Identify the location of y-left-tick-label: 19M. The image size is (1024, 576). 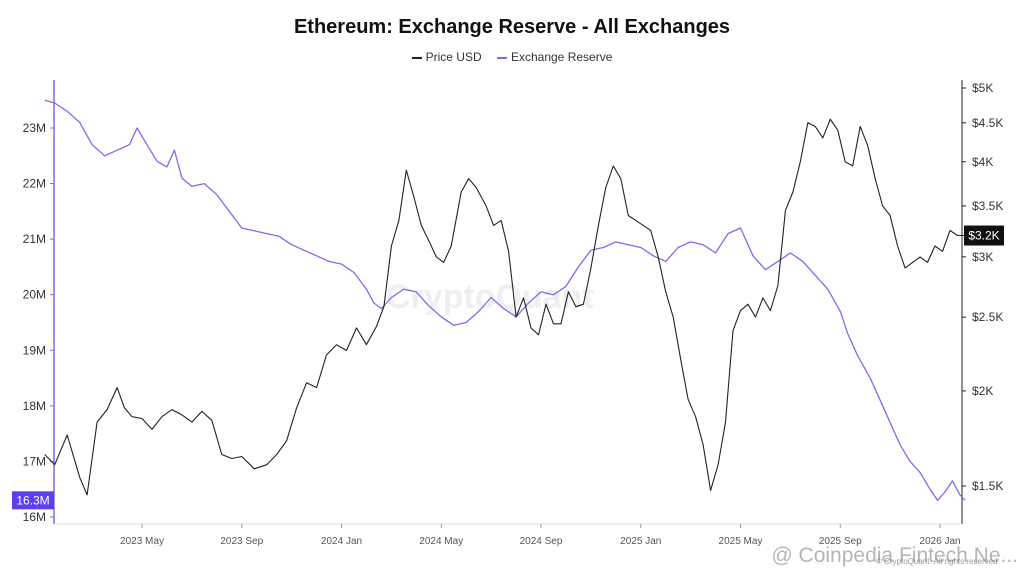
(34, 350).